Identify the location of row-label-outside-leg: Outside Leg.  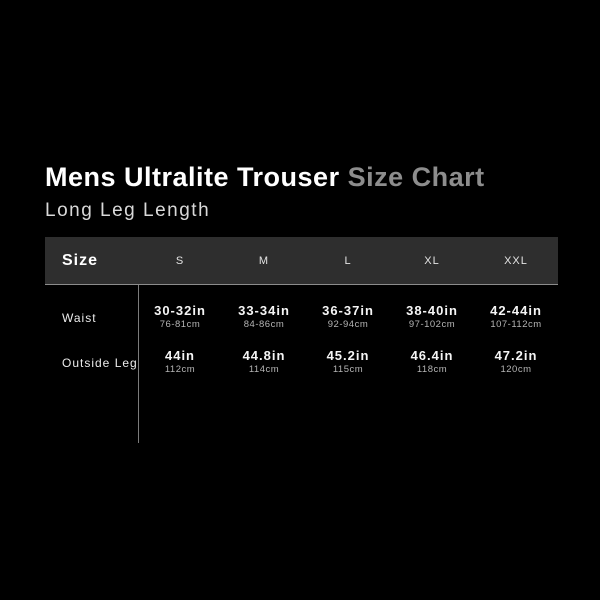
(100, 362).